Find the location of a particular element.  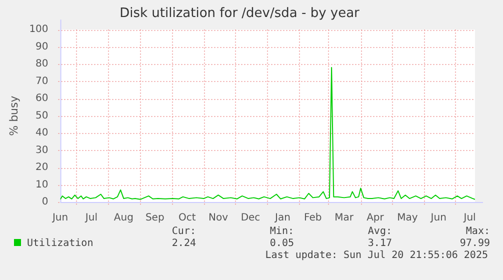

y-tick-label: 60 is located at coordinates (42, 98).